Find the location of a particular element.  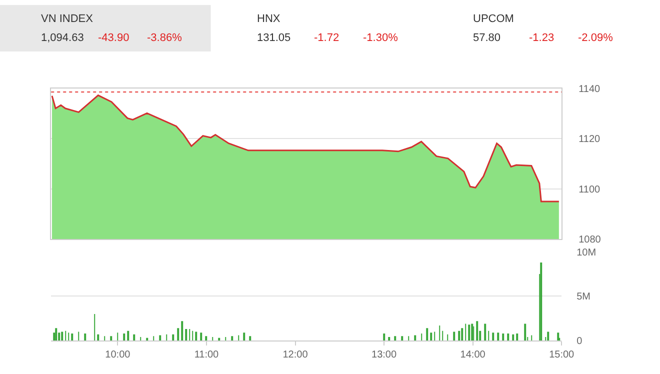

y-tick-label: 5M is located at coordinates (583, 297).